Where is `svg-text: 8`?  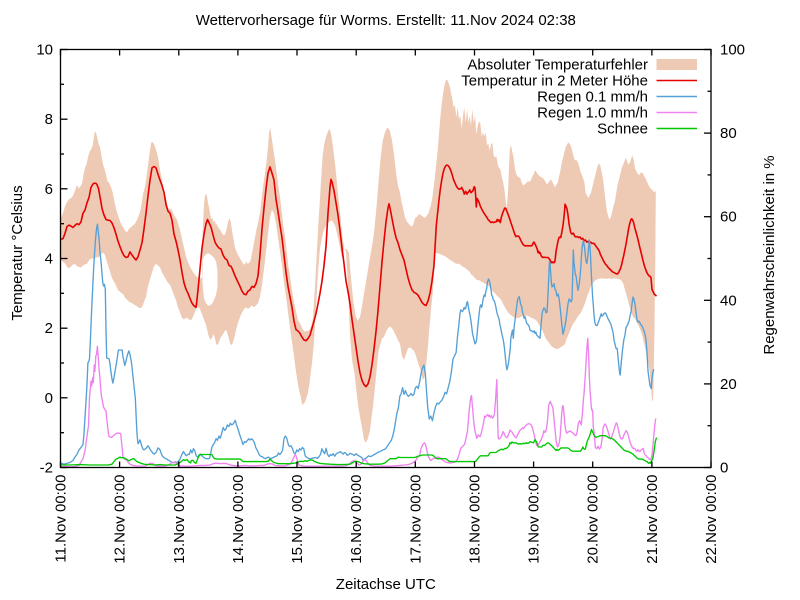
svg-text: 8 is located at coordinates (49, 119).